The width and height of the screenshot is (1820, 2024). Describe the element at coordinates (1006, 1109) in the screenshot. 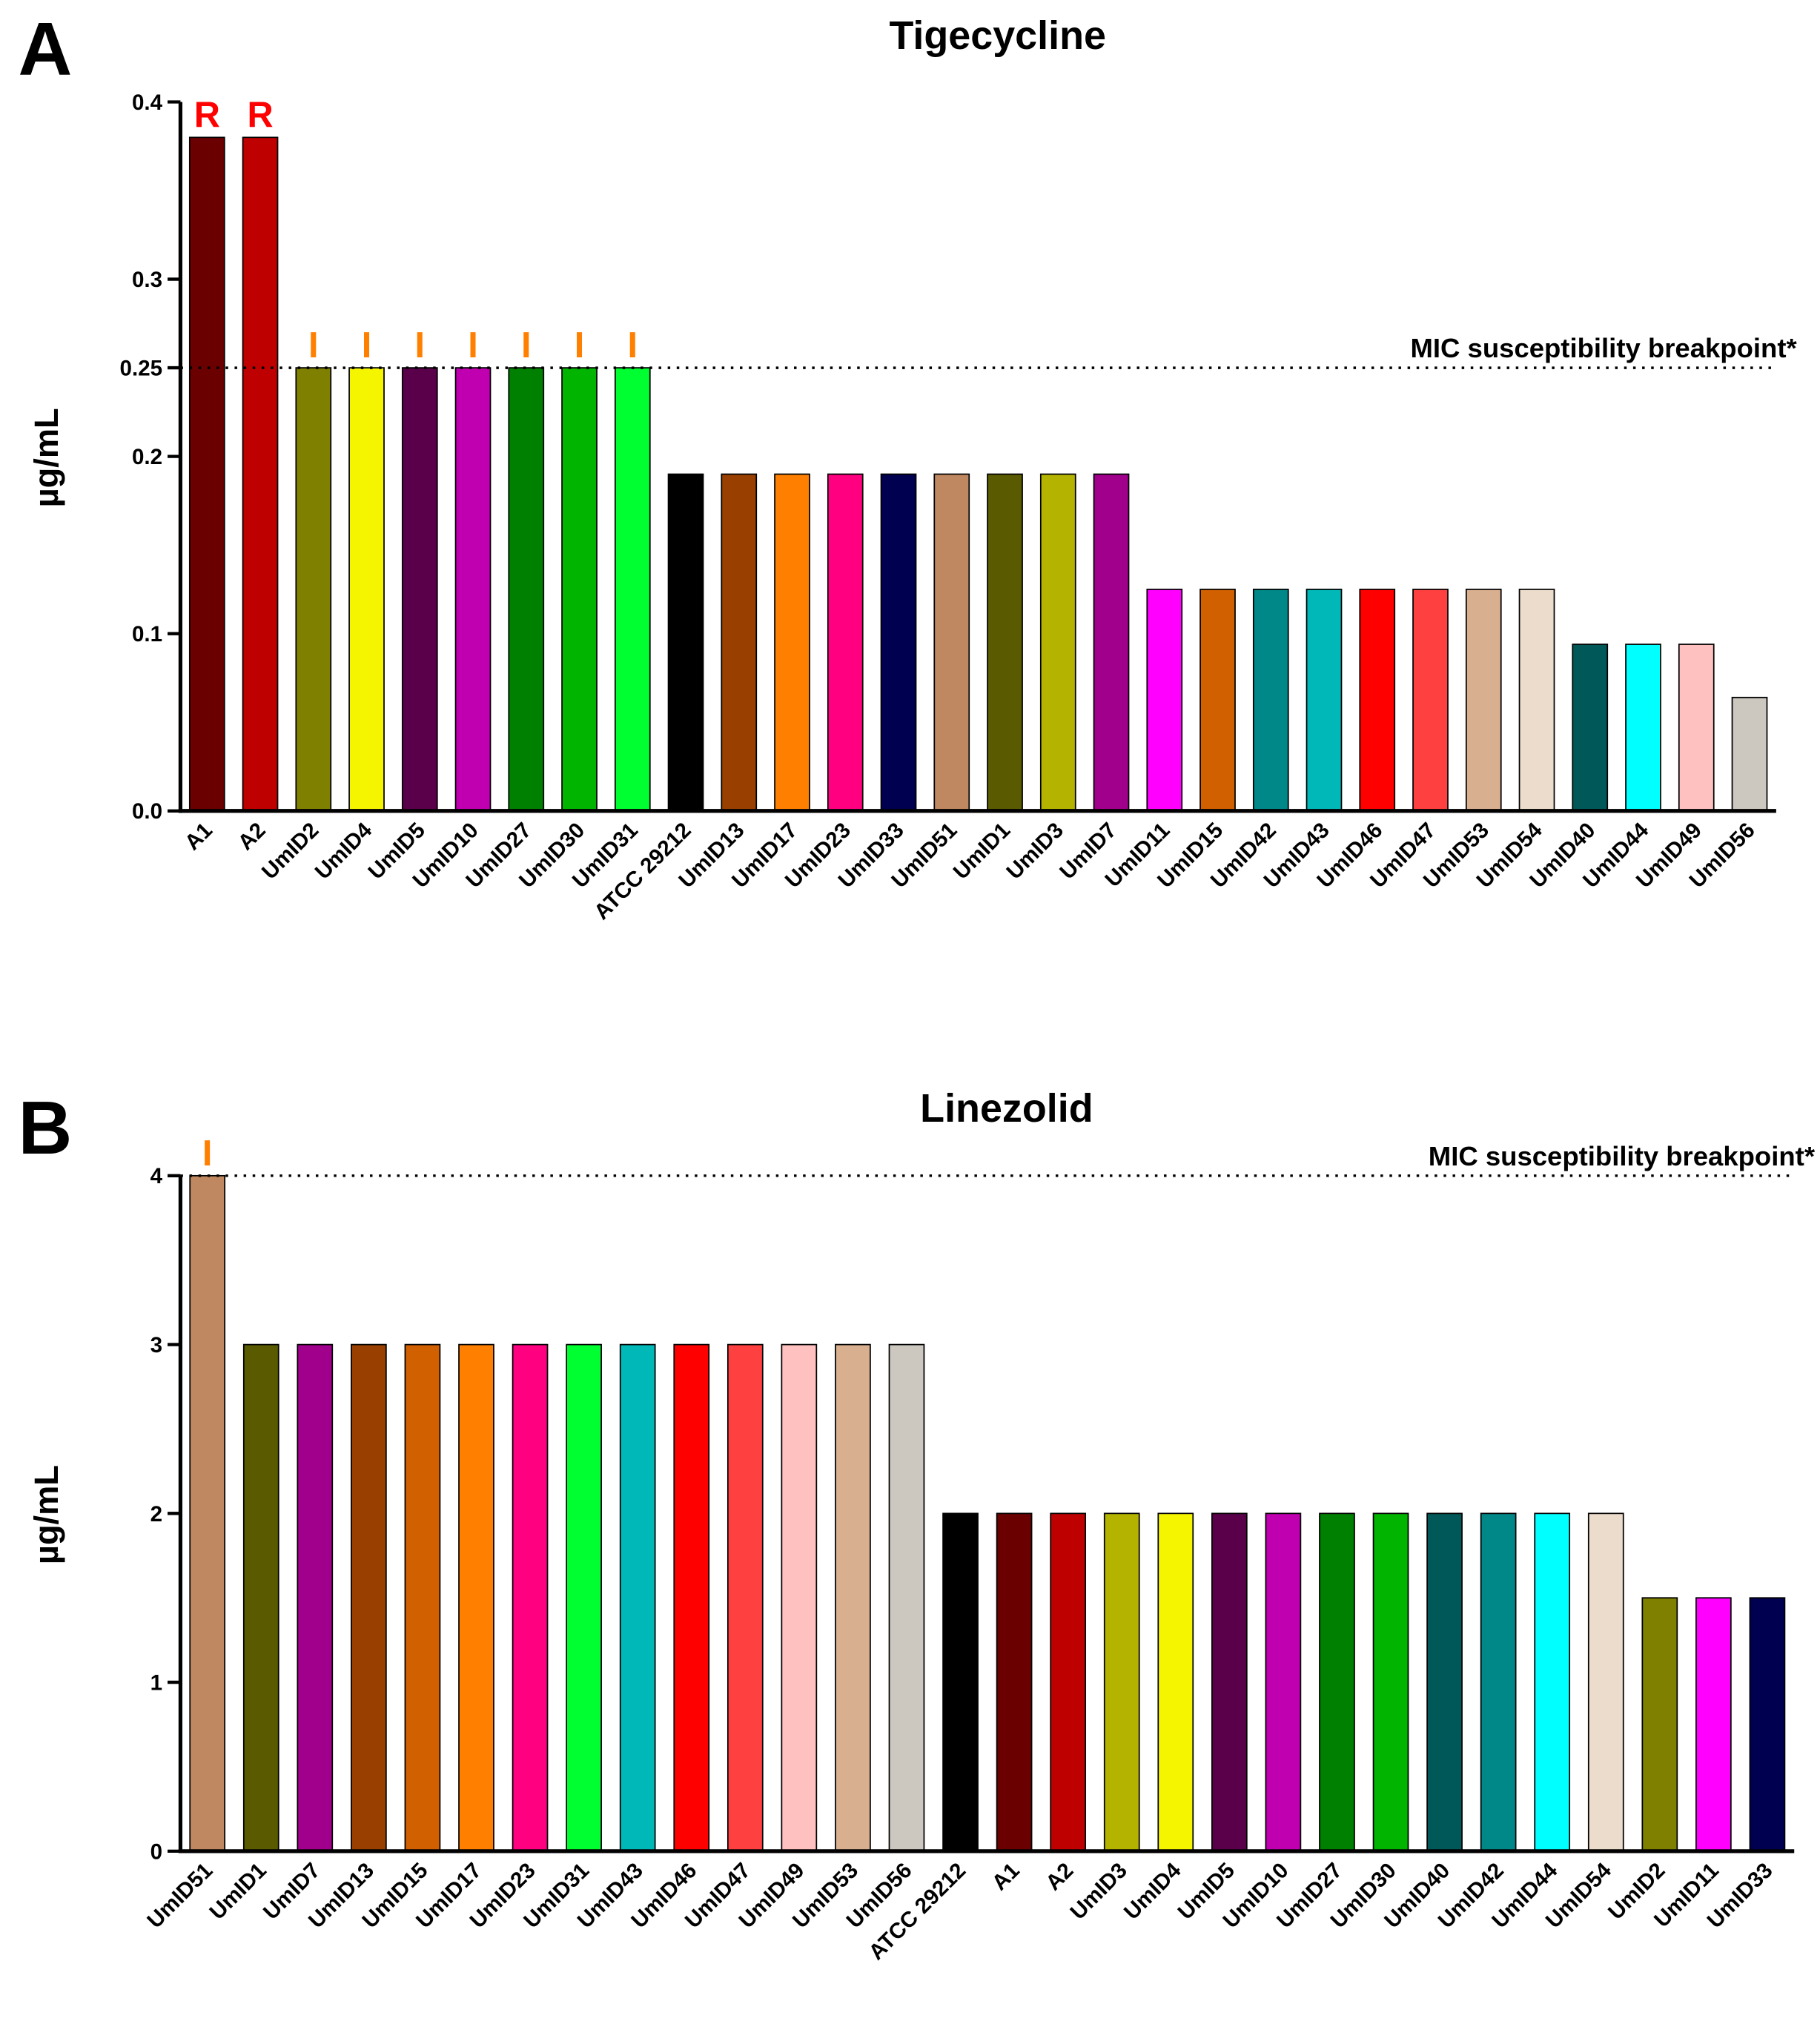

I see `chart-title: Linezolid` at that location.